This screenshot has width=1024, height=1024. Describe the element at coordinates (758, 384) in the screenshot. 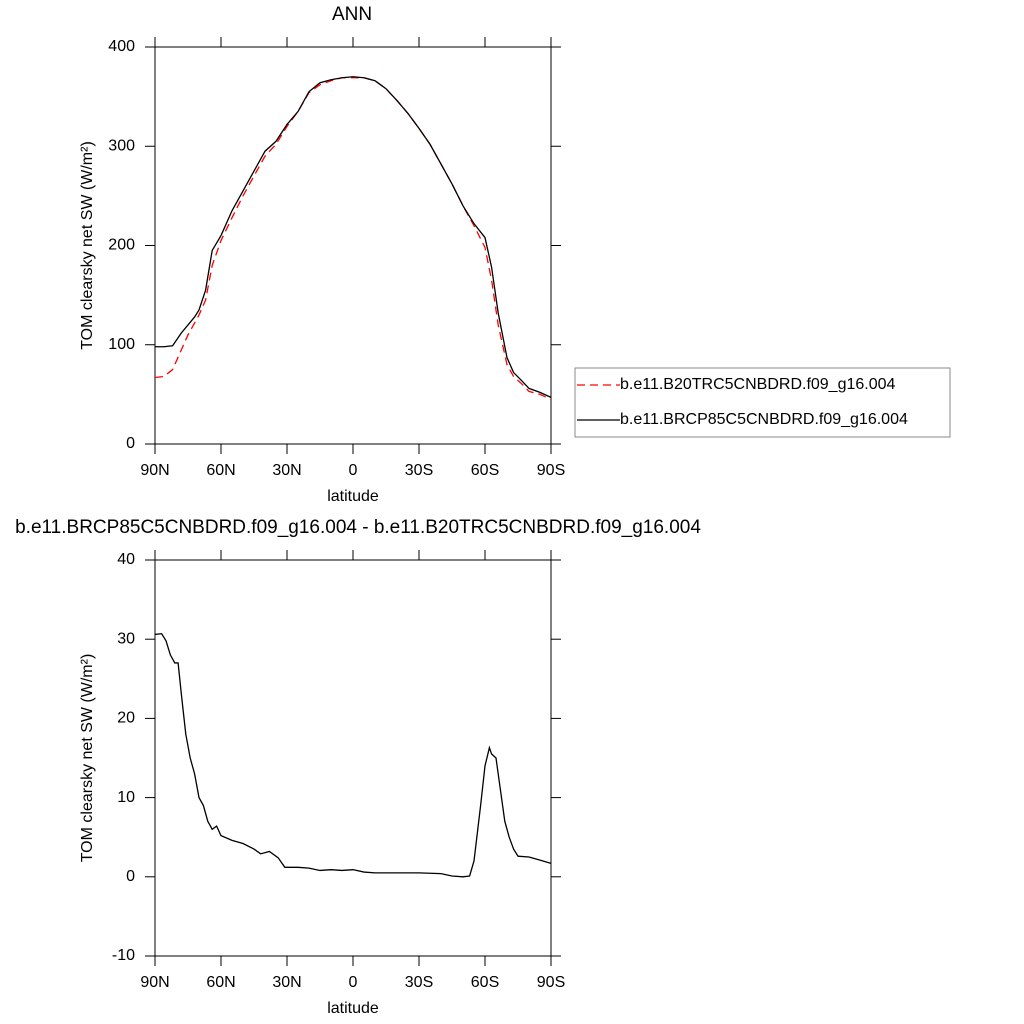

I see `legend-label: b.e11.B20TRC5CNBDRD.f09_g16.004` at that location.